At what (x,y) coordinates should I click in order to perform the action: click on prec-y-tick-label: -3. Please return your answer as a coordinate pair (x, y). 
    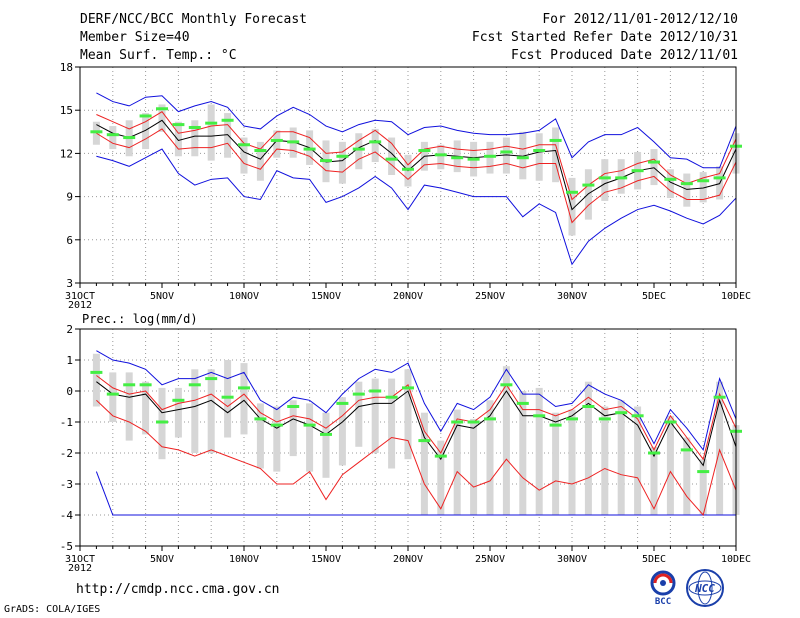
    Looking at the image, I should click on (66, 484).